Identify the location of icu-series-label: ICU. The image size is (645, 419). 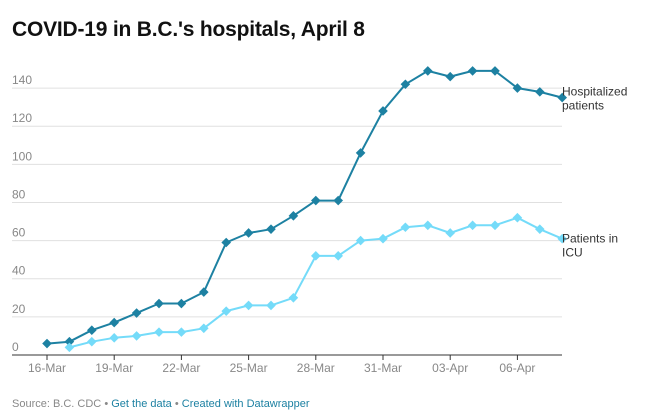
(572, 253).